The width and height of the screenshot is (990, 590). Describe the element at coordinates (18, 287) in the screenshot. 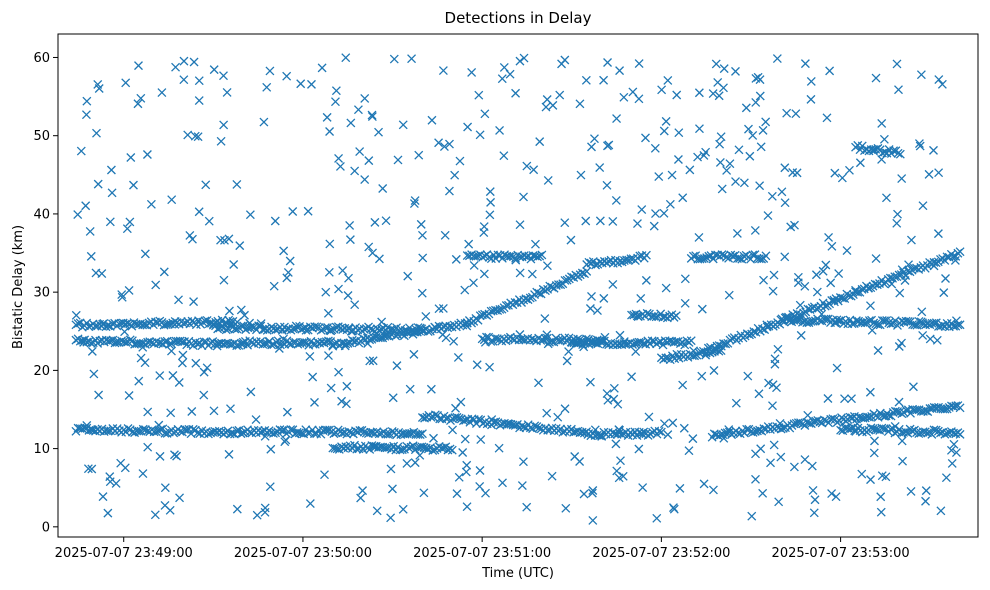

I see `y-axis-title: Bistatic Delay (km)` at that location.